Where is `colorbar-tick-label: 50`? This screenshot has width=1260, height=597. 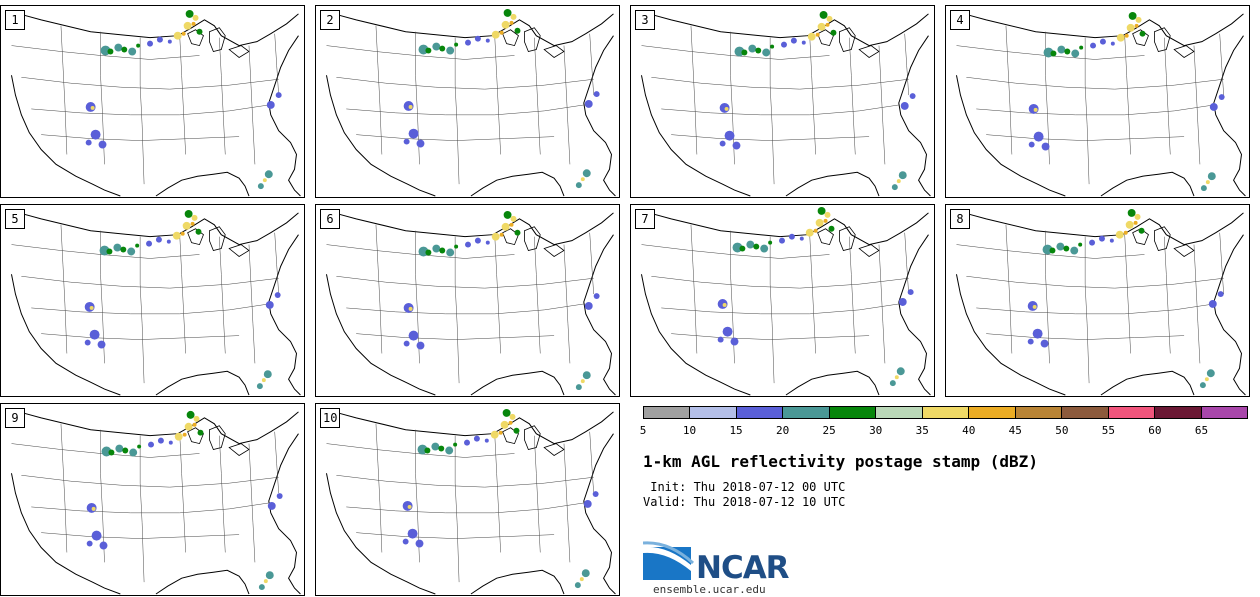 colorbar-tick-label: 50 is located at coordinates (1062, 430).